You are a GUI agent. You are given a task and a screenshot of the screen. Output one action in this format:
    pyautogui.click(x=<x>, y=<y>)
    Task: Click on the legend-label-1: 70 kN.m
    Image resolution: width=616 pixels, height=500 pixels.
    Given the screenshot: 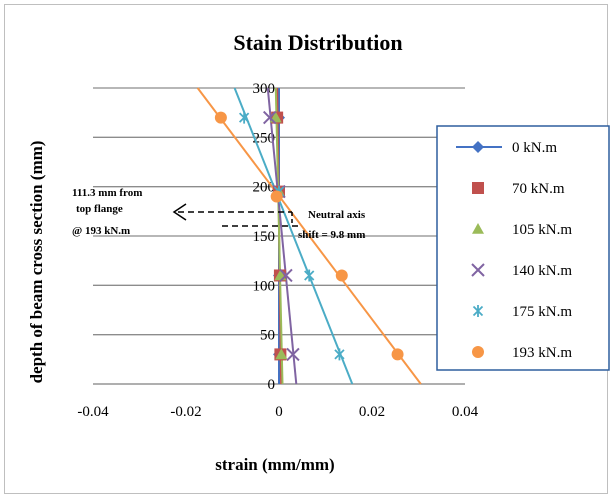 What is the action you would take?
    pyautogui.click(x=538, y=189)
    